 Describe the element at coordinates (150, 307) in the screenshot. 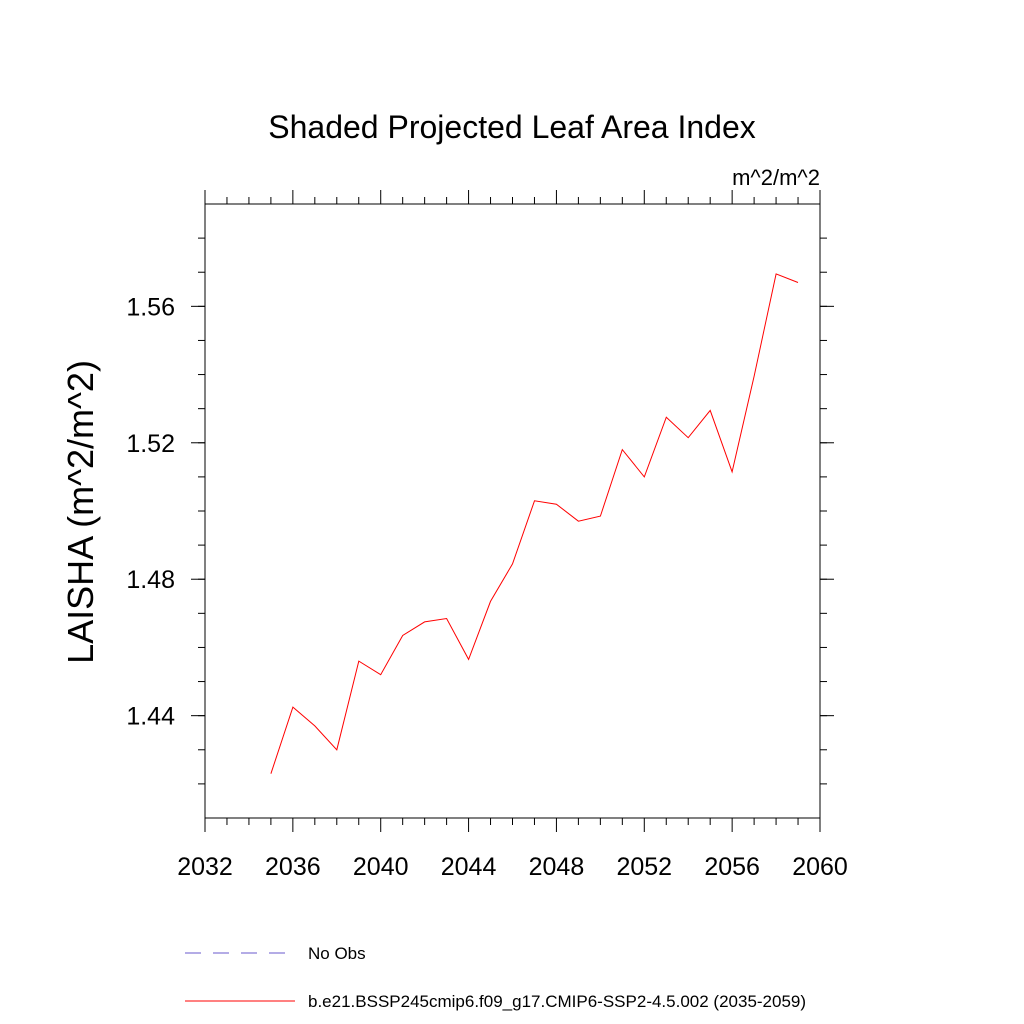

I see `y-tick-label: 1.56` at that location.